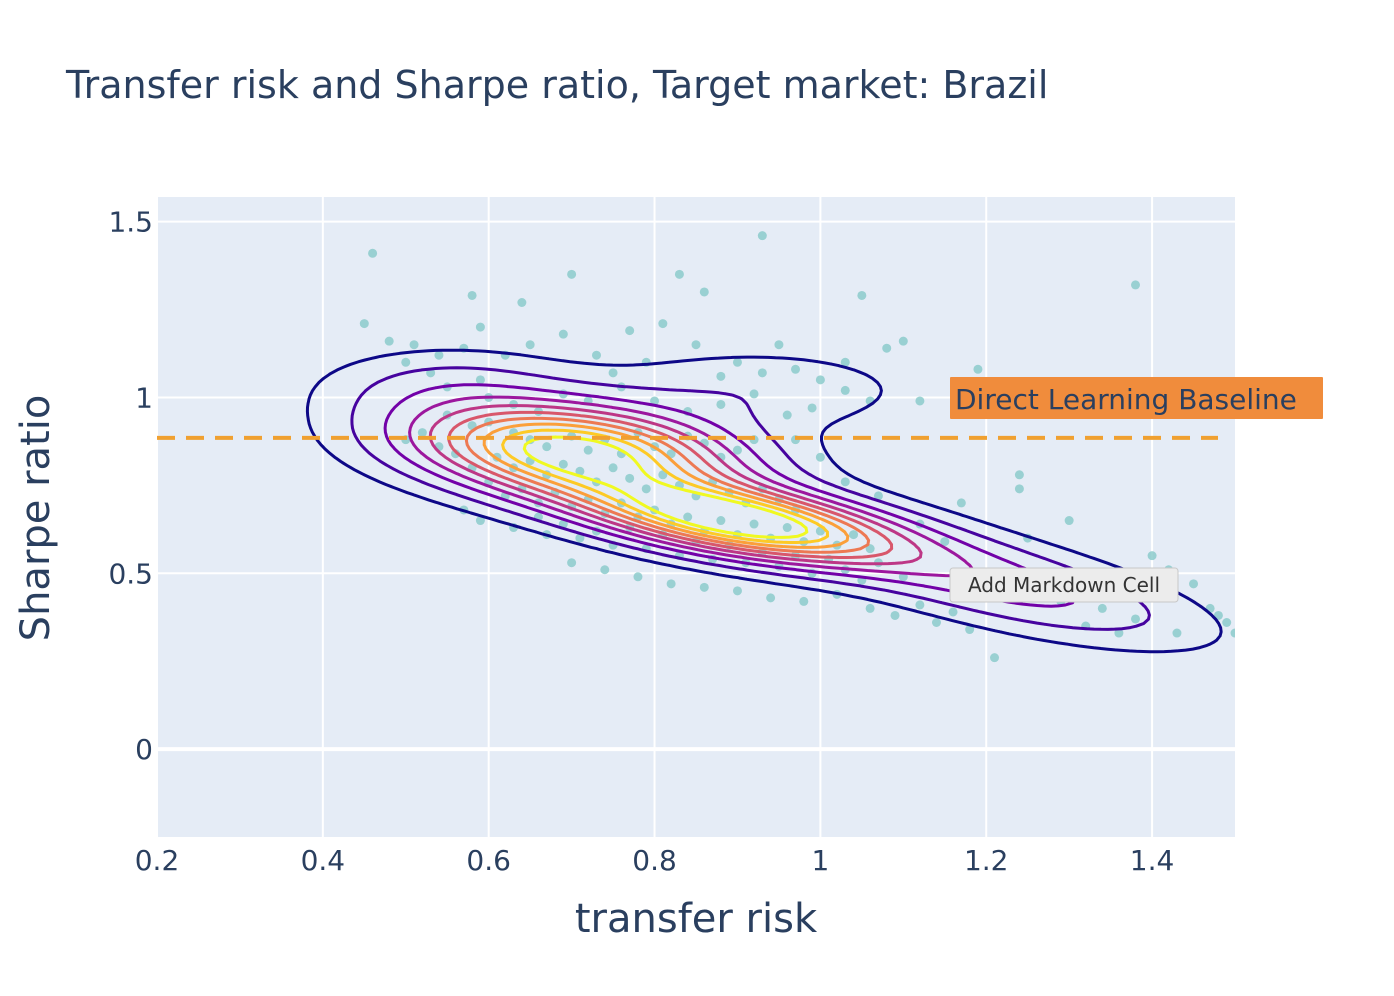 The width and height of the screenshot is (1394, 996). Describe the element at coordinates (986, 860) in the screenshot. I see `x-tick-label: 1.2` at that location.